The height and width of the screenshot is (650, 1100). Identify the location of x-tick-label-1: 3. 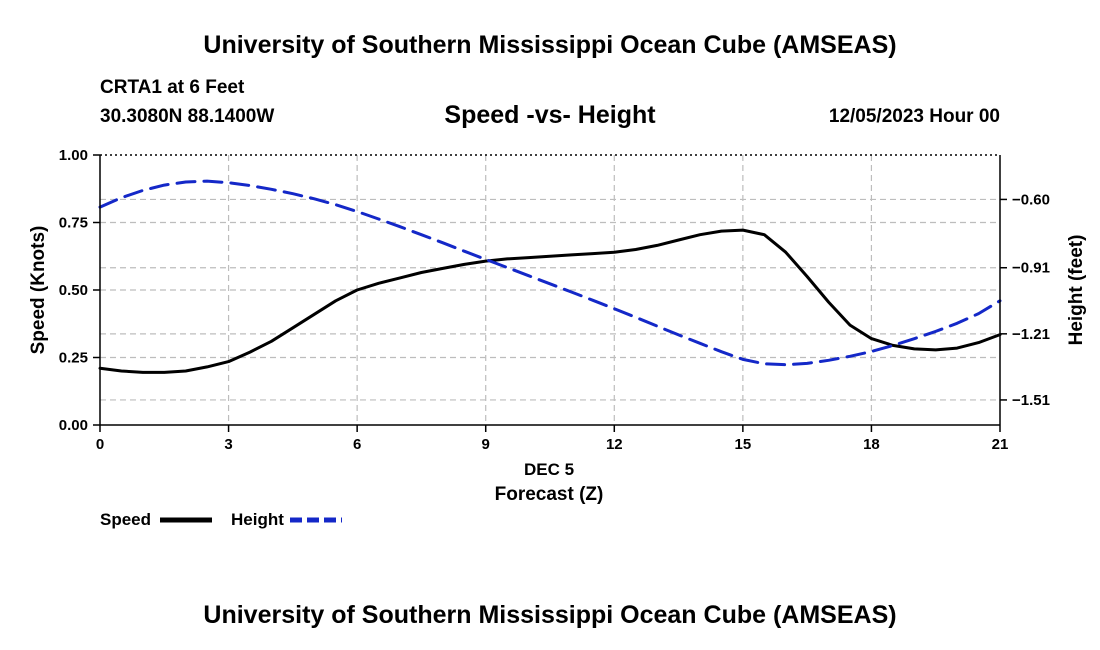
(228, 444).